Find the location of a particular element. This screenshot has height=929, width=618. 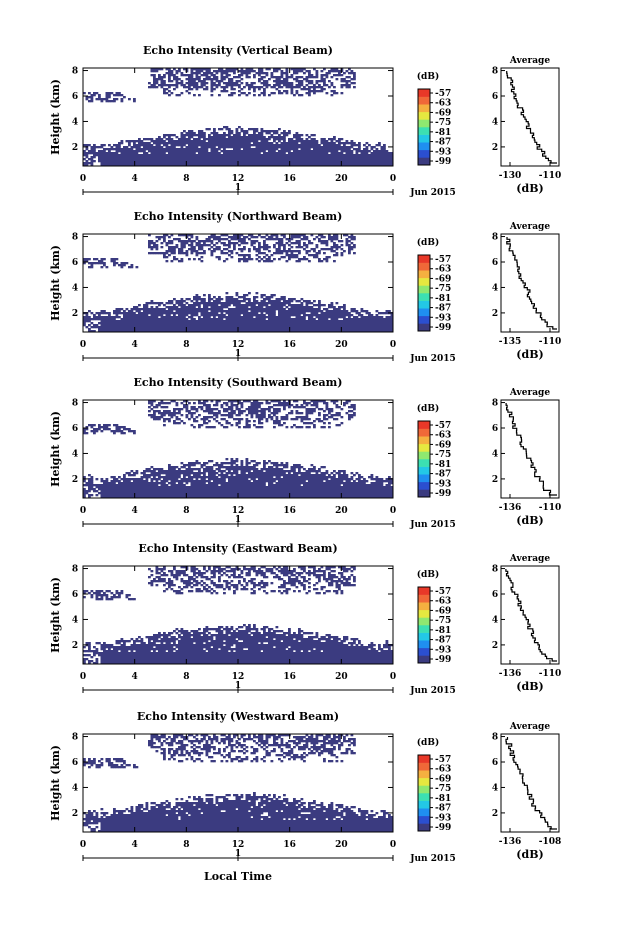

colorbar-segment is located at coordinates (424, 131).